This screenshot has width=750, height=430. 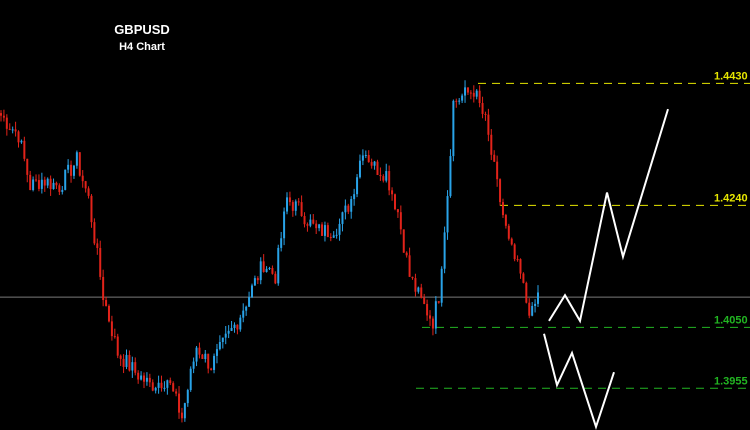 What do you see at coordinates (731, 320) in the screenshot?
I see `level-label-1.4050: 1.4050` at bounding box center [731, 320].